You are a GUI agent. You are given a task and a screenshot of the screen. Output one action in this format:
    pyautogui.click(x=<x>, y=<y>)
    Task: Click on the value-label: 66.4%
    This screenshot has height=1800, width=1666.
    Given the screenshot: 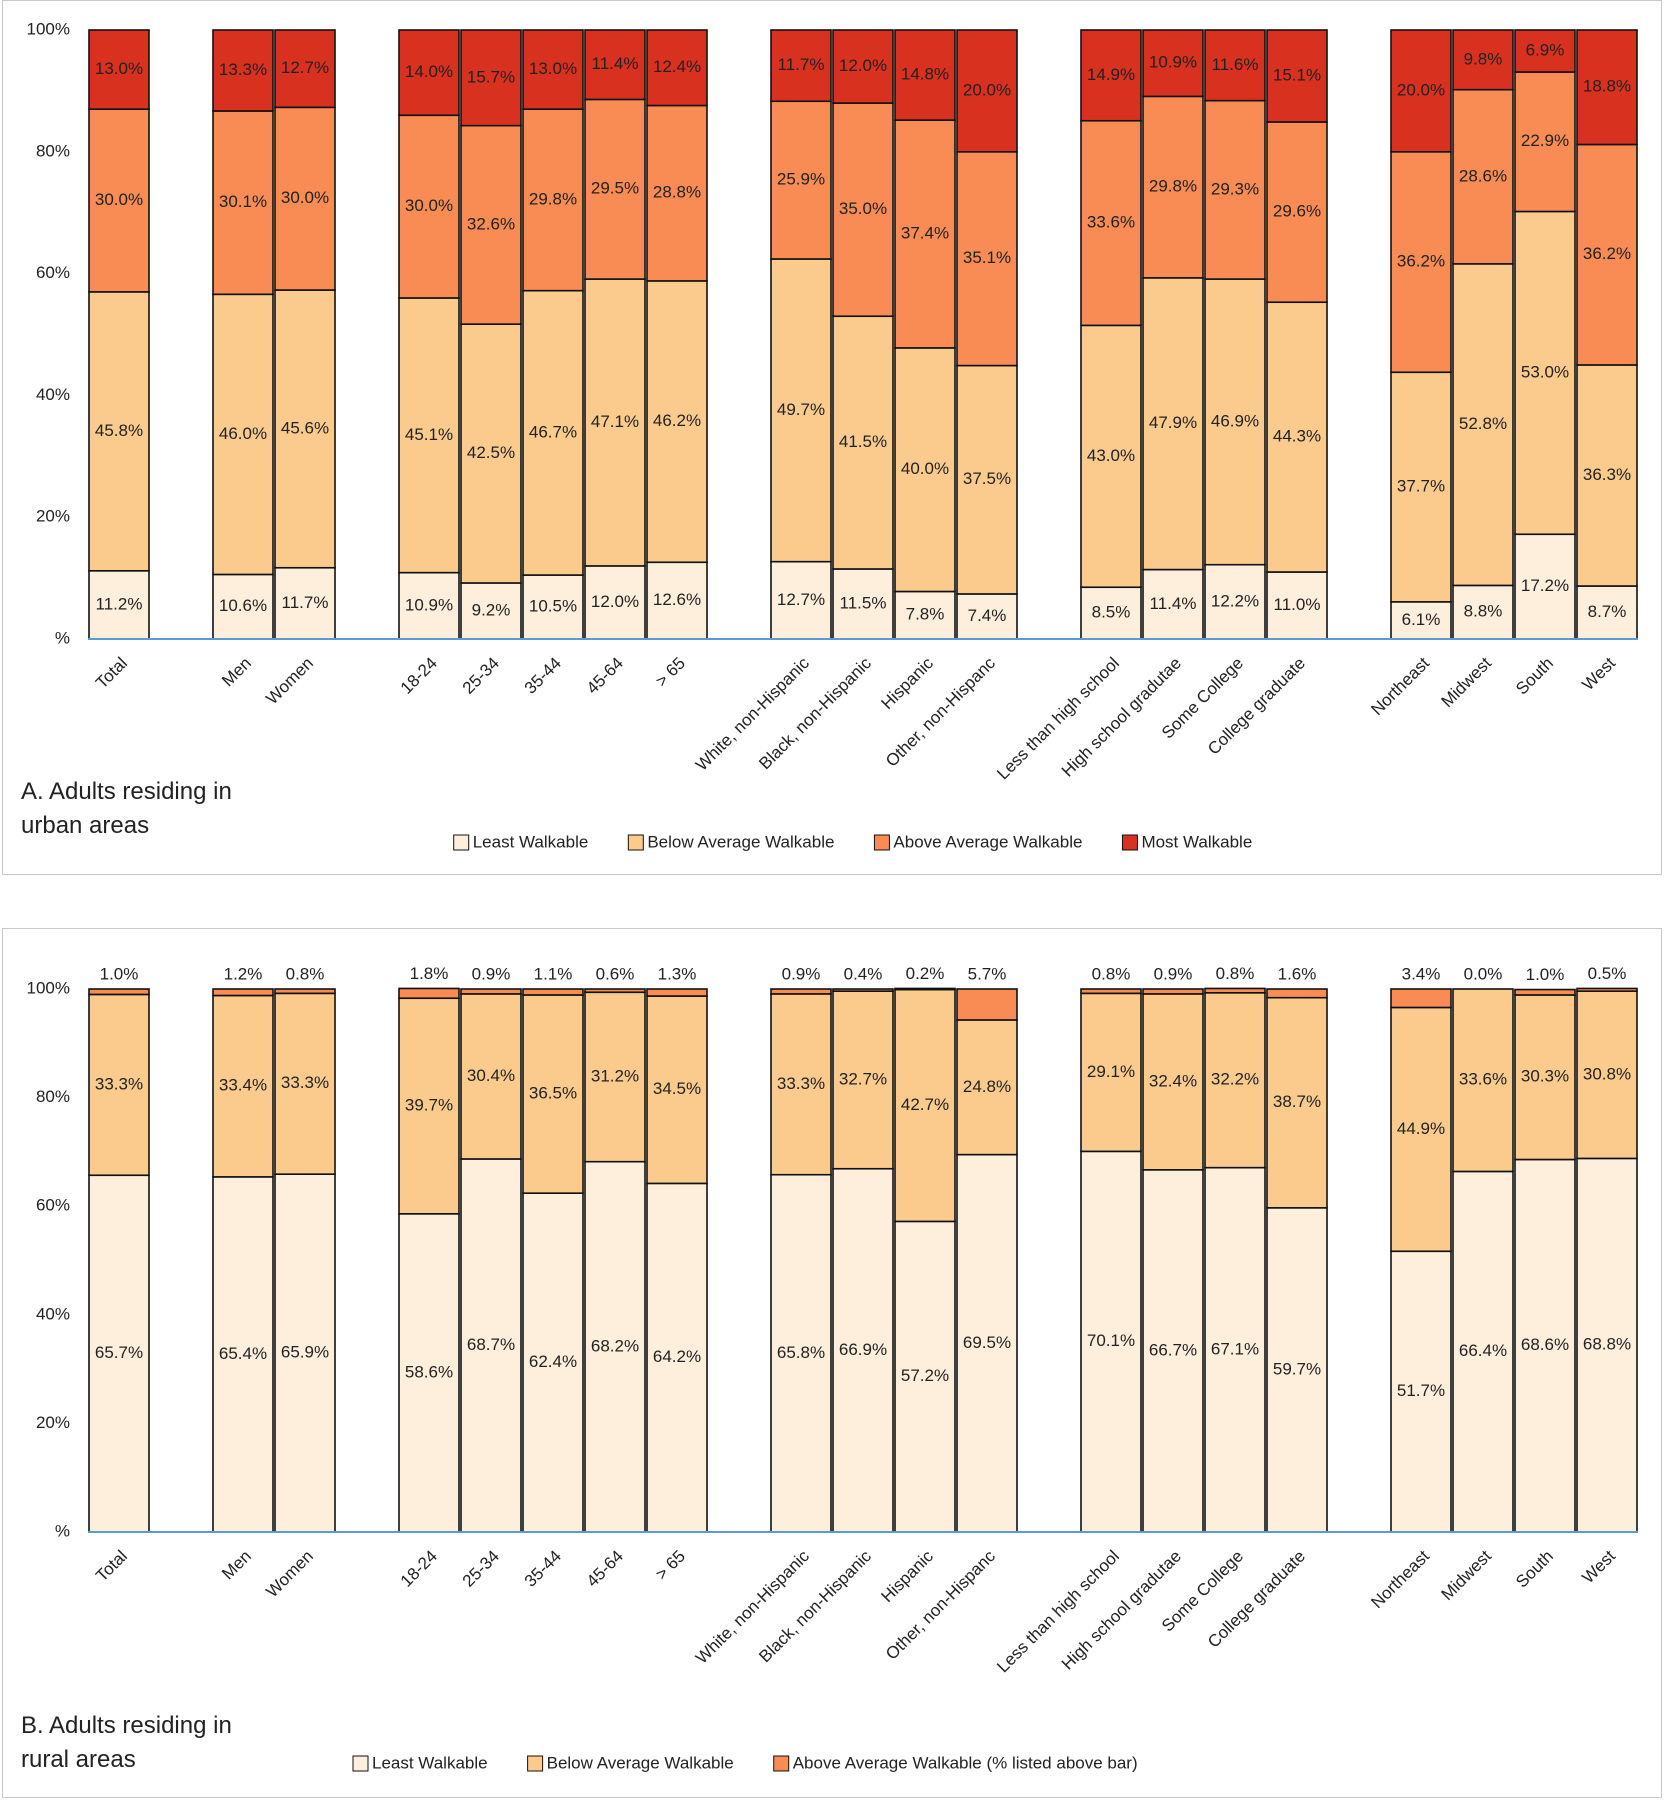 What is the action you would take?
    pyautogui.click(x=1483, y=1350)
    